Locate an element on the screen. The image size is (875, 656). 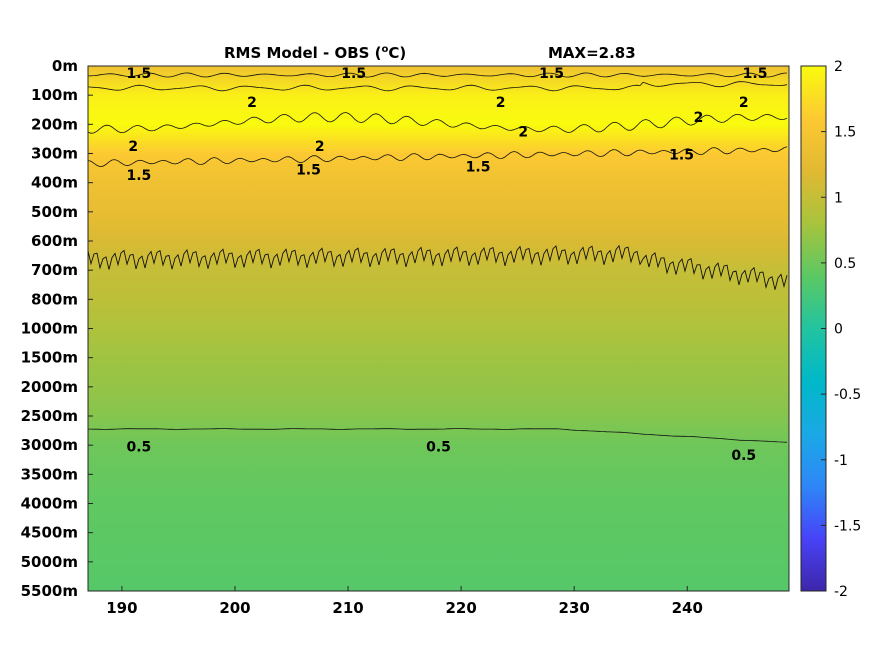
colorbar-tick-label: 1 is located at coordinates (838, 198).